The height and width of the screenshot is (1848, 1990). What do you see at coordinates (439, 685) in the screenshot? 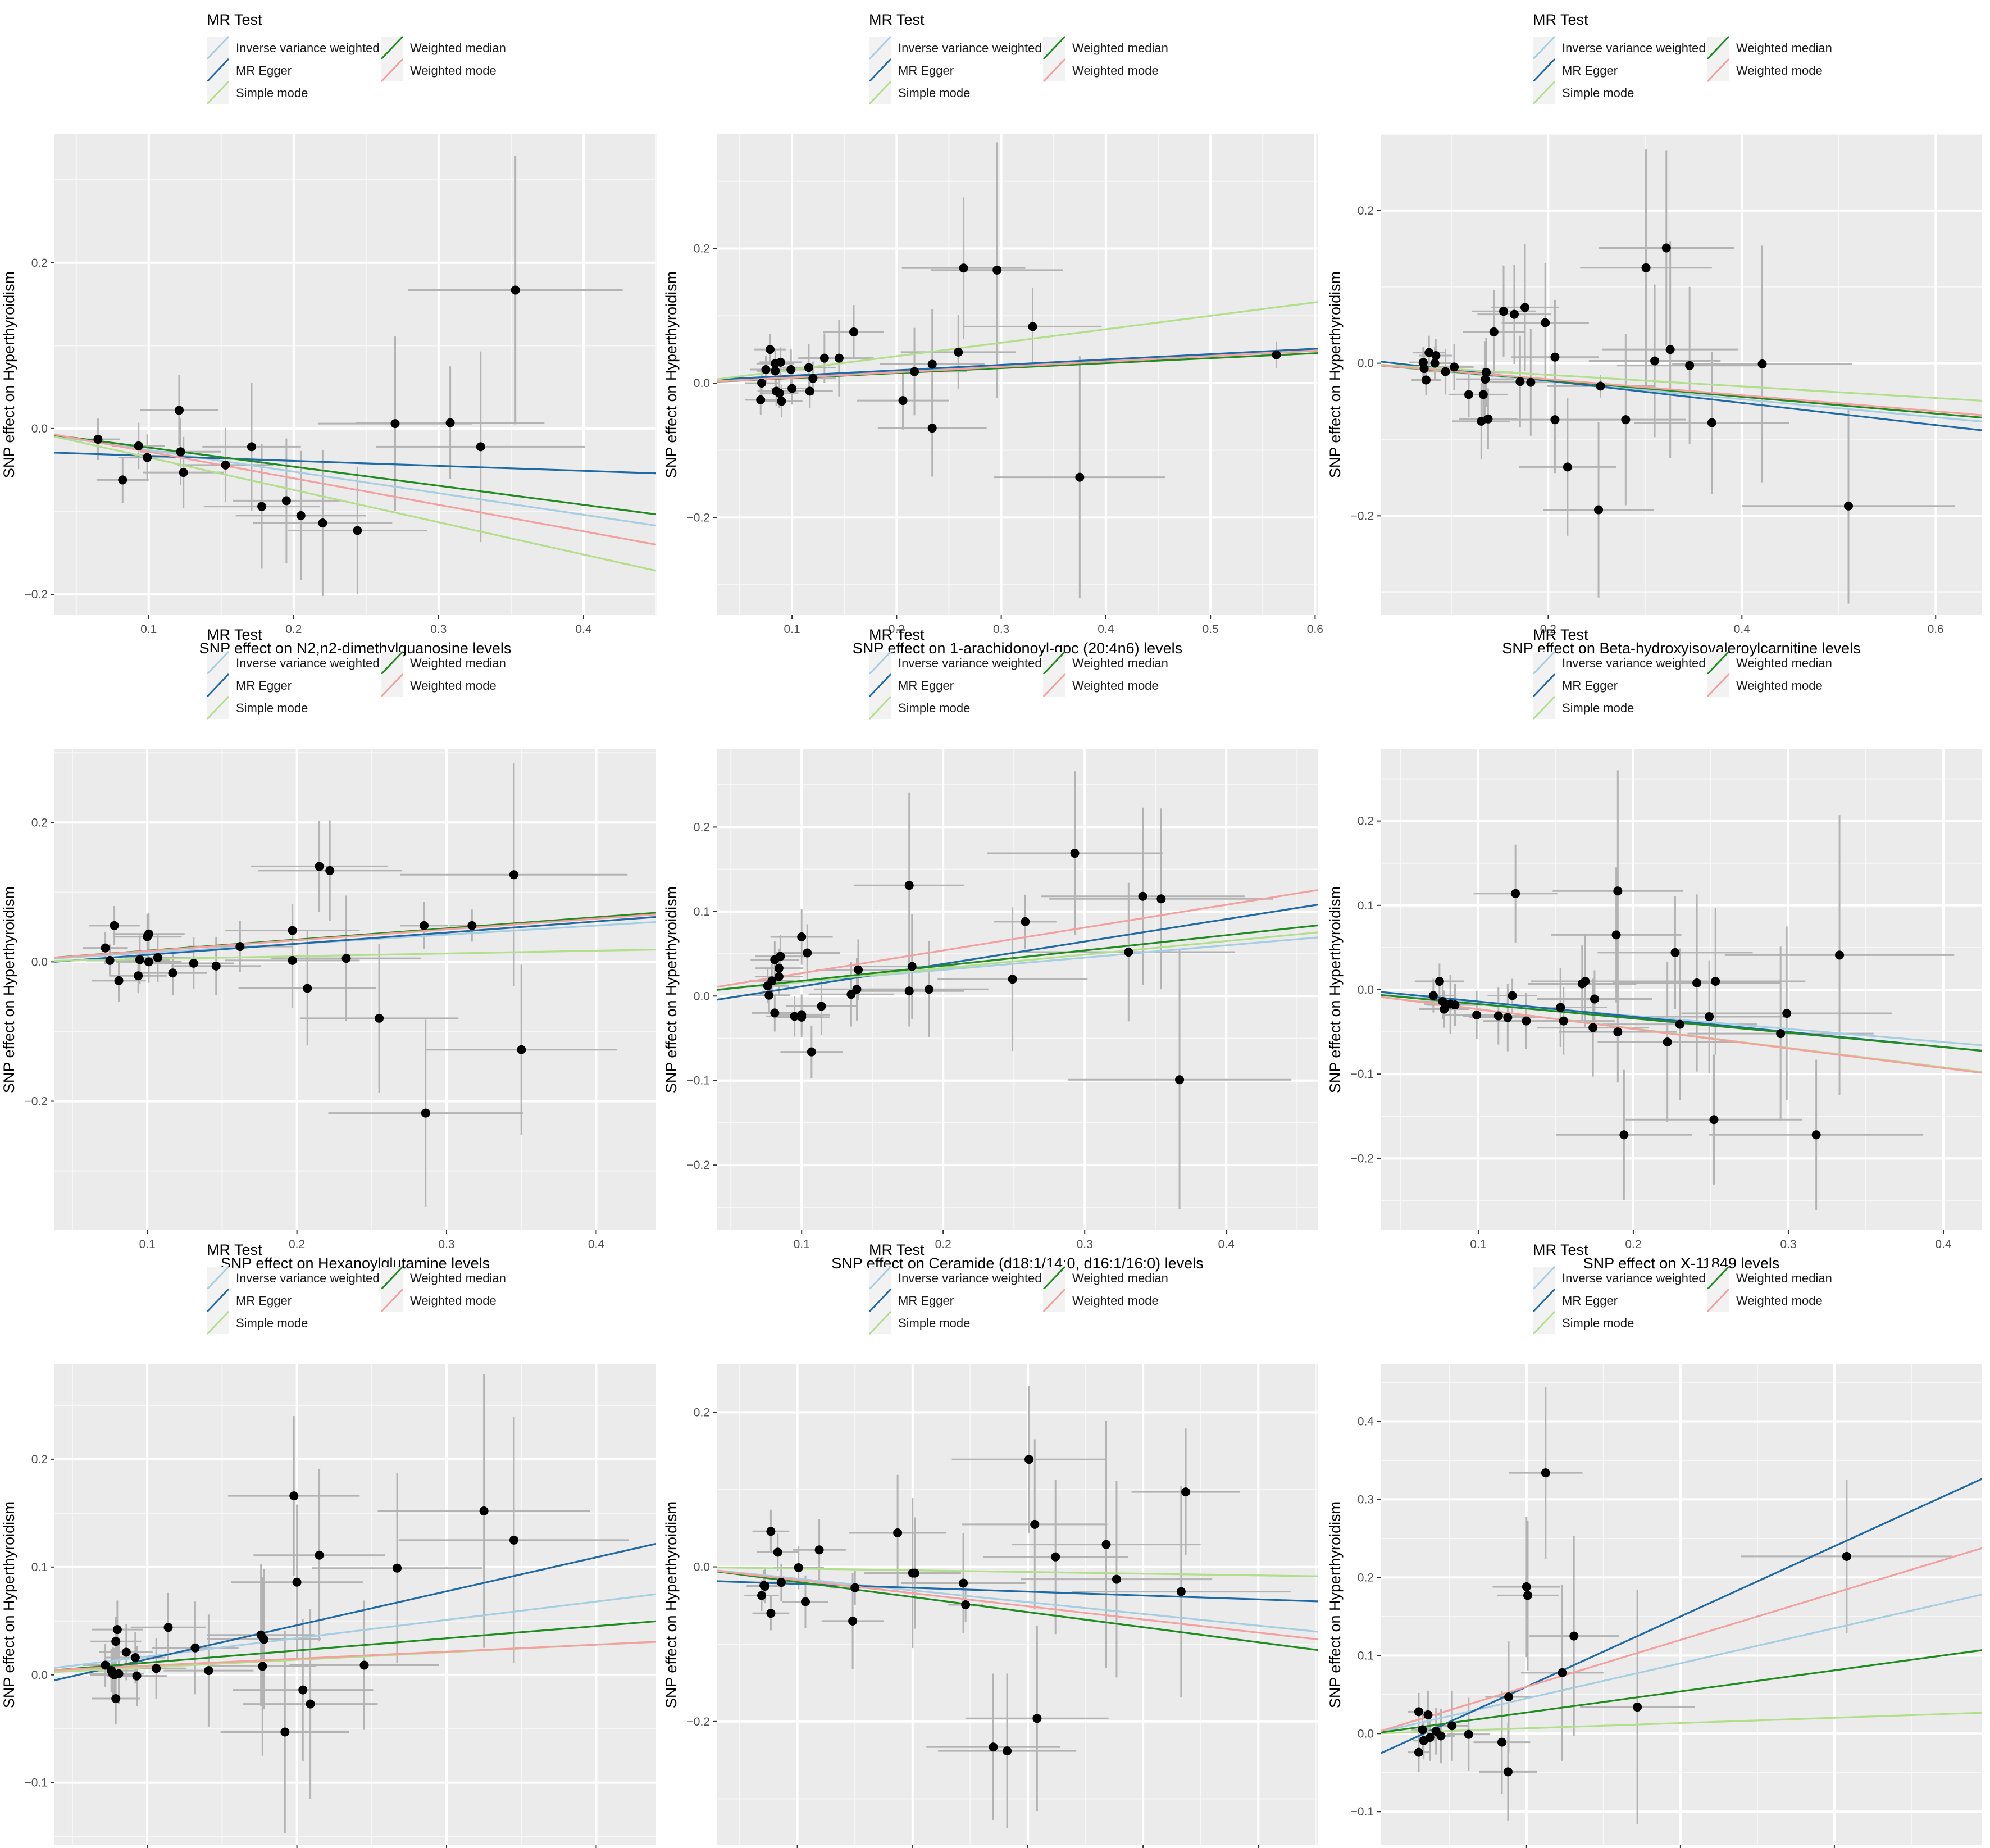
I see `legend-item-wmode: Weighted mode` at bounding box center [439, 685].